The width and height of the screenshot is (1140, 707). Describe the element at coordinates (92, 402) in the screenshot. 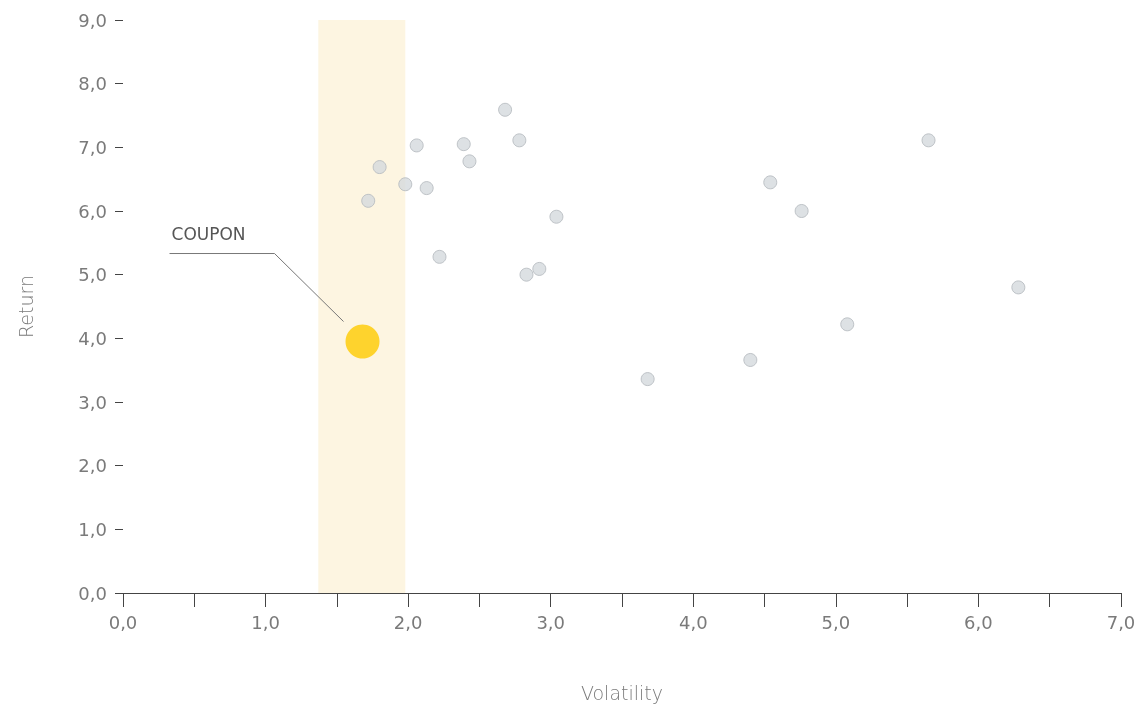

I see `y-tick-label: 3,0` at that location.